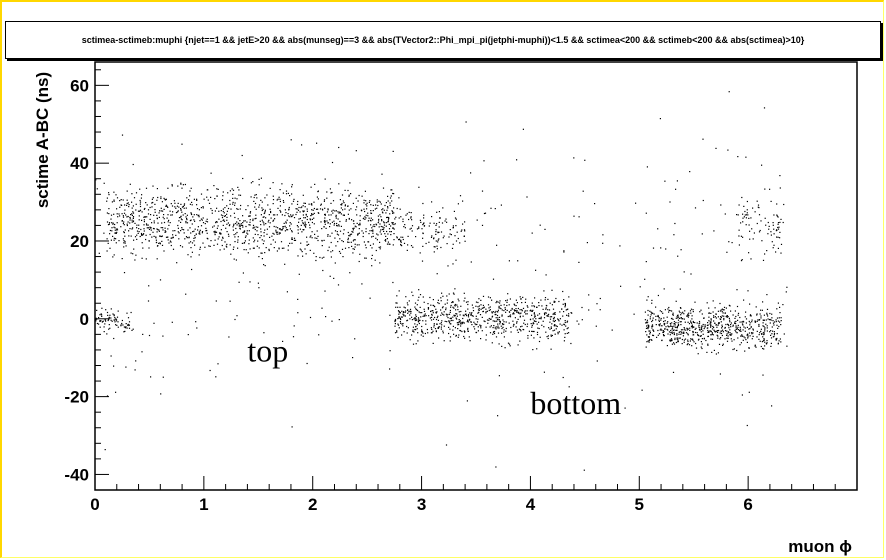 The image size is (886, 560). Describe the element at coordinates (747, 504) in the screenshot. I see `x-tick-label: 6` at that location.